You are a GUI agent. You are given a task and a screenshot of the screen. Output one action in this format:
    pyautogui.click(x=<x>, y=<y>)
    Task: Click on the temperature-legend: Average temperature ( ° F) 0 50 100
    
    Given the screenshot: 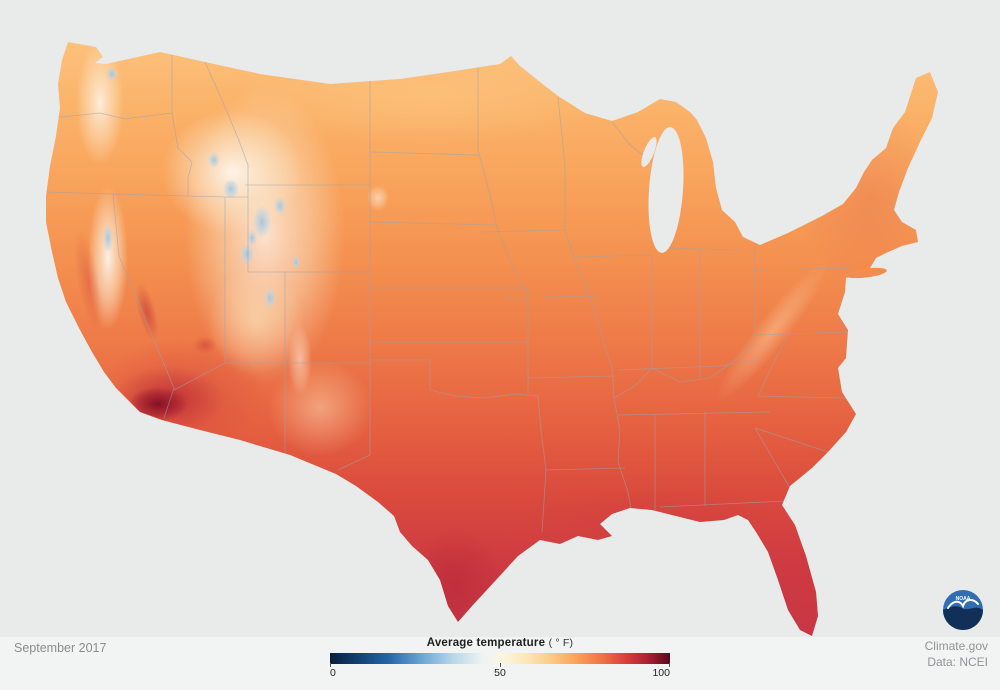 What is the action you would take?
    pyautogui.click(x=500, y=658)
    